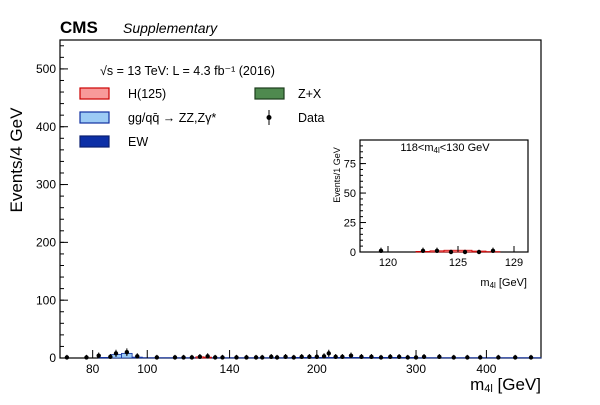  Describe the element at coordinates (79, 27) in the screenshot. I see `cms-label: CMS` at that location.